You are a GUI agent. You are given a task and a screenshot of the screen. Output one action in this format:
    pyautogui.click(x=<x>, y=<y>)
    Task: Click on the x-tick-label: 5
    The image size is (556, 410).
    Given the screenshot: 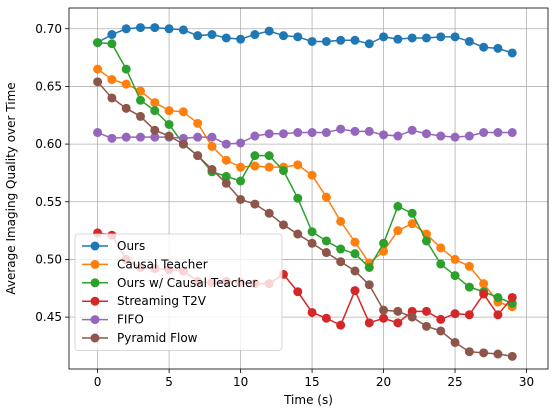 What is the action you would take?
    pyautogui.click(x=169, y=382)
    